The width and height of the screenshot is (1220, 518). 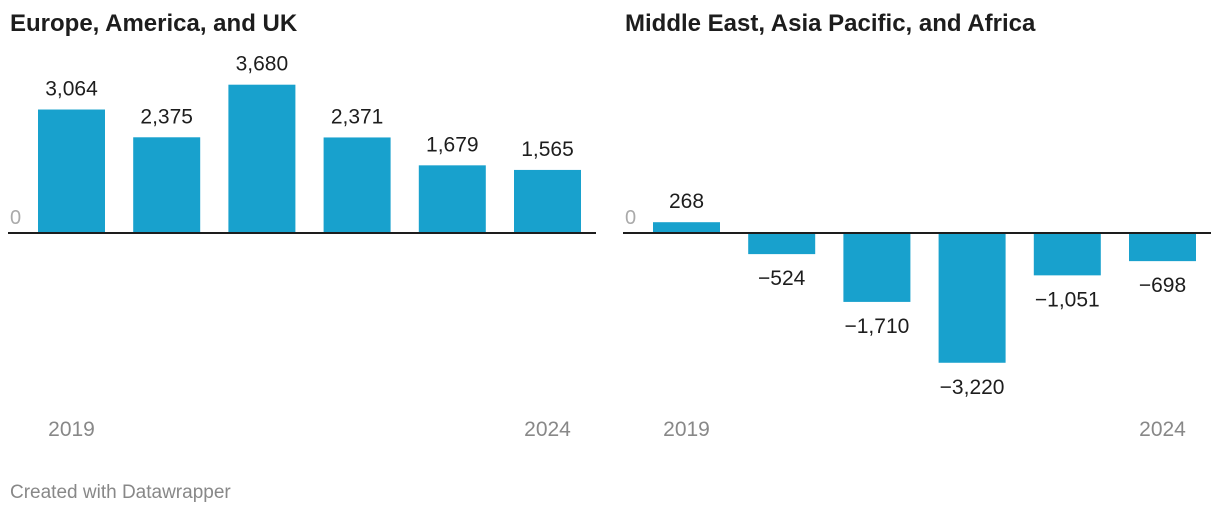 What do you see at coordinates (782, 278) in the screenshot?
I see `value-label: −524` at bounding box center [782, 278].